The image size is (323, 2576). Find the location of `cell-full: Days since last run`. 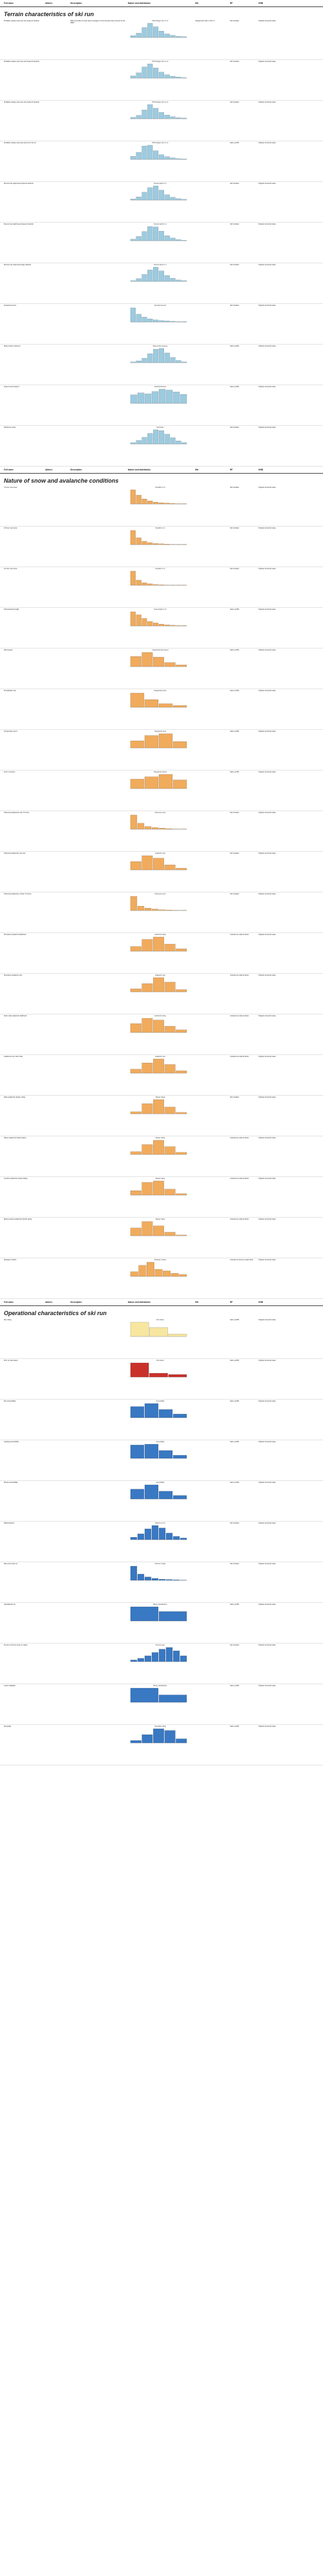

cell-full: Days since last run is located at coordinates (11, 1564).